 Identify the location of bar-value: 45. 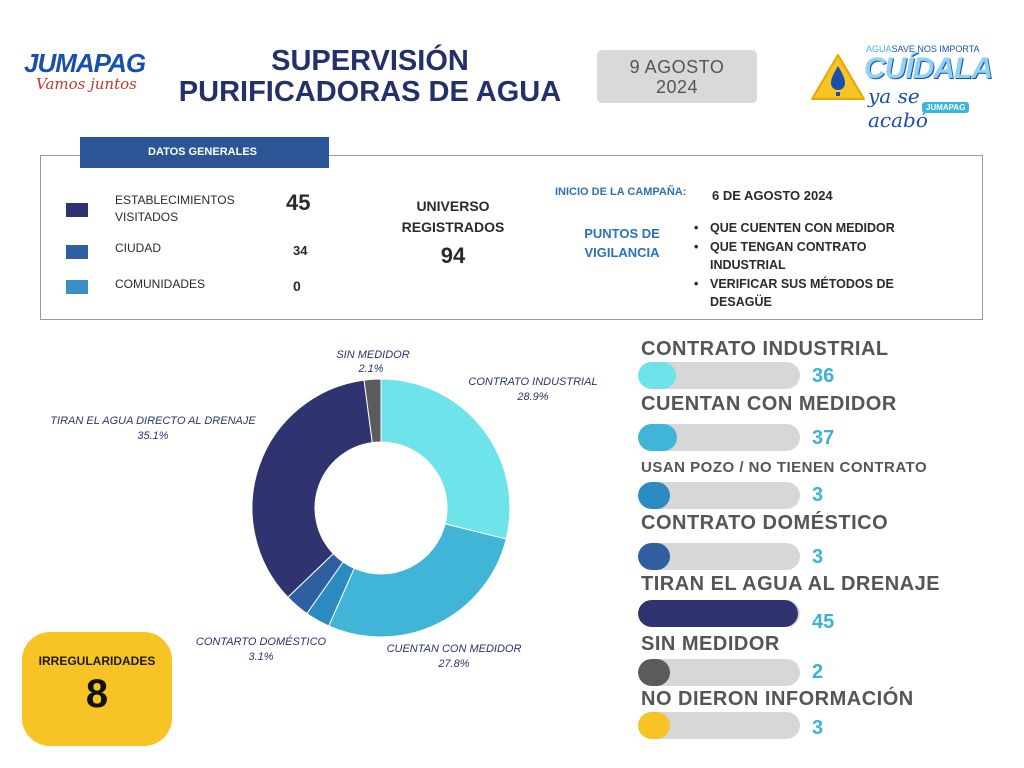
(823, 622).